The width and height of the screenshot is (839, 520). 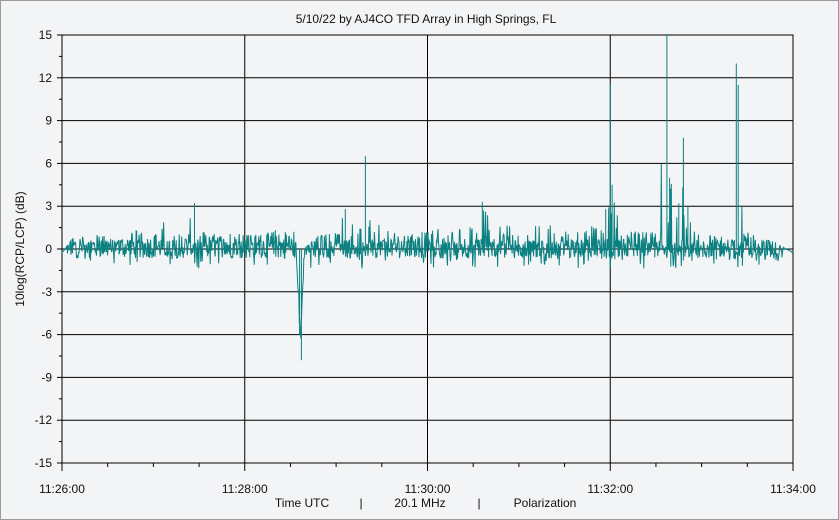 What do you see at coordinates (62, 489) in the screenshot?
I see `x-tick-label: 11:26:00` at bounding box center [62, 489].